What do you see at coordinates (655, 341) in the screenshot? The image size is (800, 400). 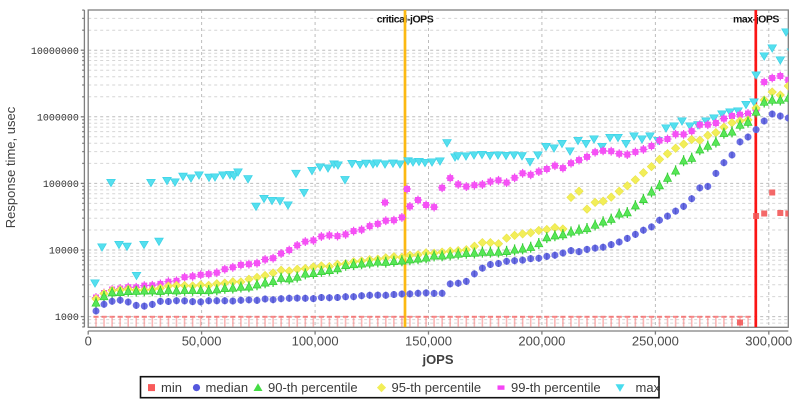 I see `svg-text: 250,000` at bounding box center [655, 341].